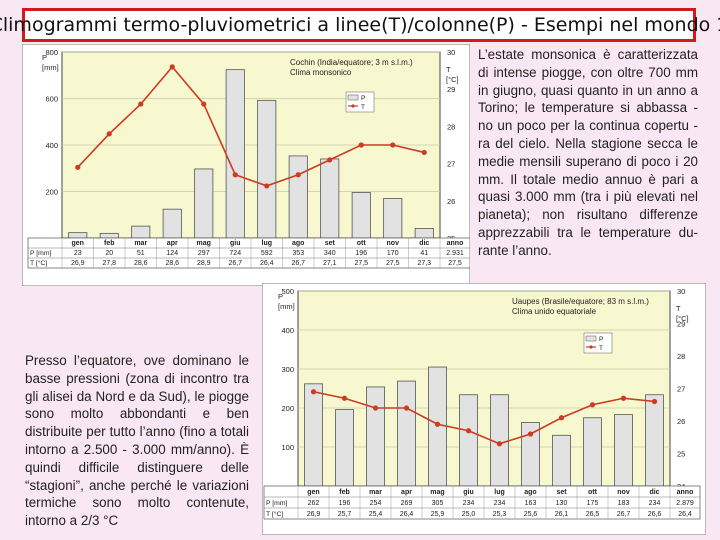 The width and height of the screenshot is (720, 540). What do you see at coordinates (393, 253) in the screenshot?
I see `table-cell-p: 170` at bounding box center [393, 253].